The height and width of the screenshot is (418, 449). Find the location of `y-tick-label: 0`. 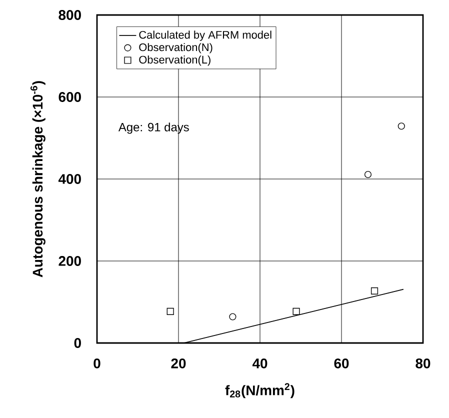

y-tick-label: 0 is located at coordinates (77, 343).